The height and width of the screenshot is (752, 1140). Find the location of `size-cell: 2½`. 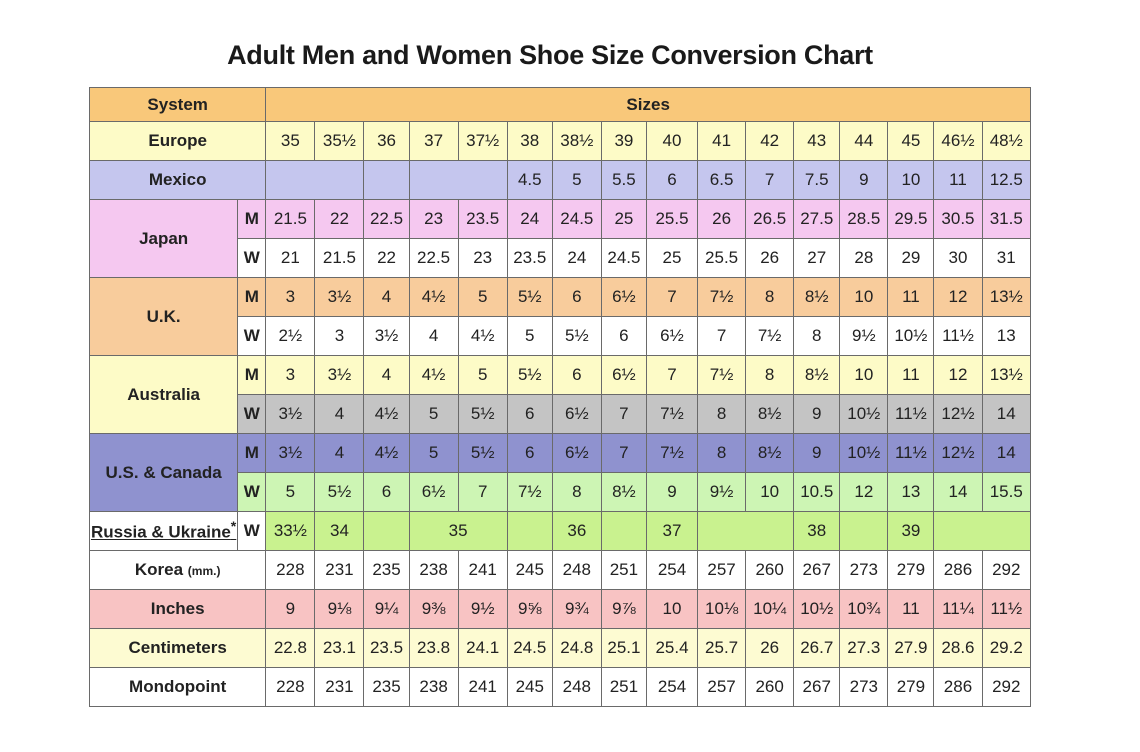

size-cell: 2½ is located at coordinates (290, 336).